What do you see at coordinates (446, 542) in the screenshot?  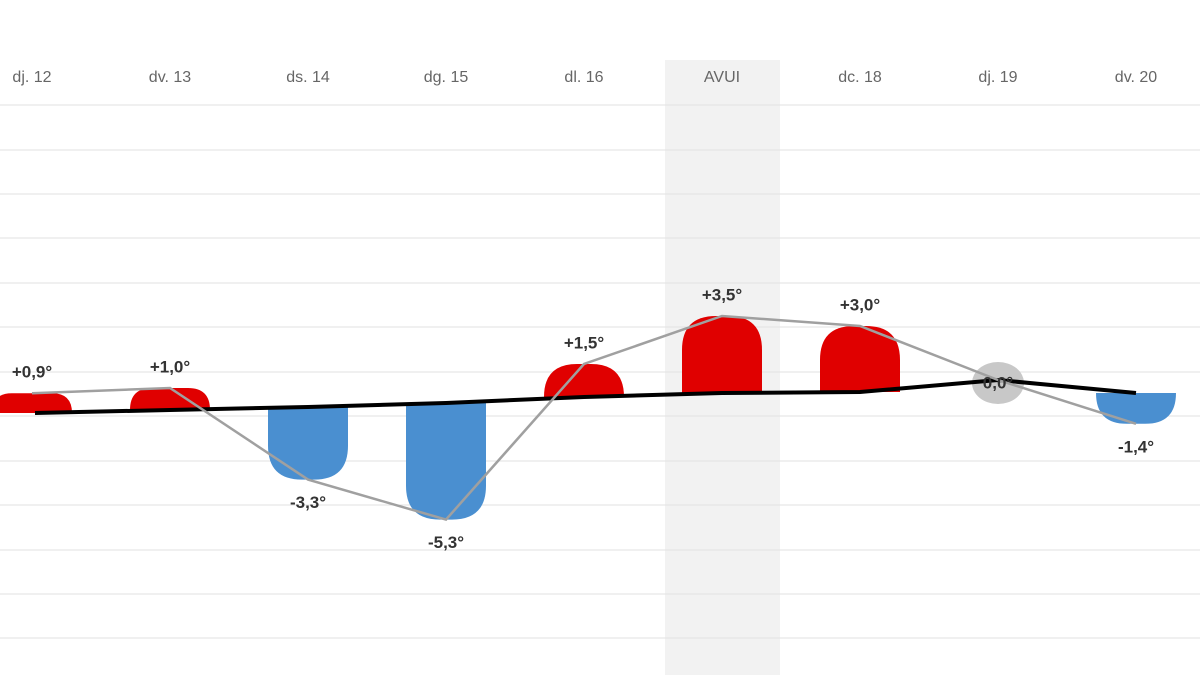 I see `value-label: -5,3°` at bounding box center [446, 542].